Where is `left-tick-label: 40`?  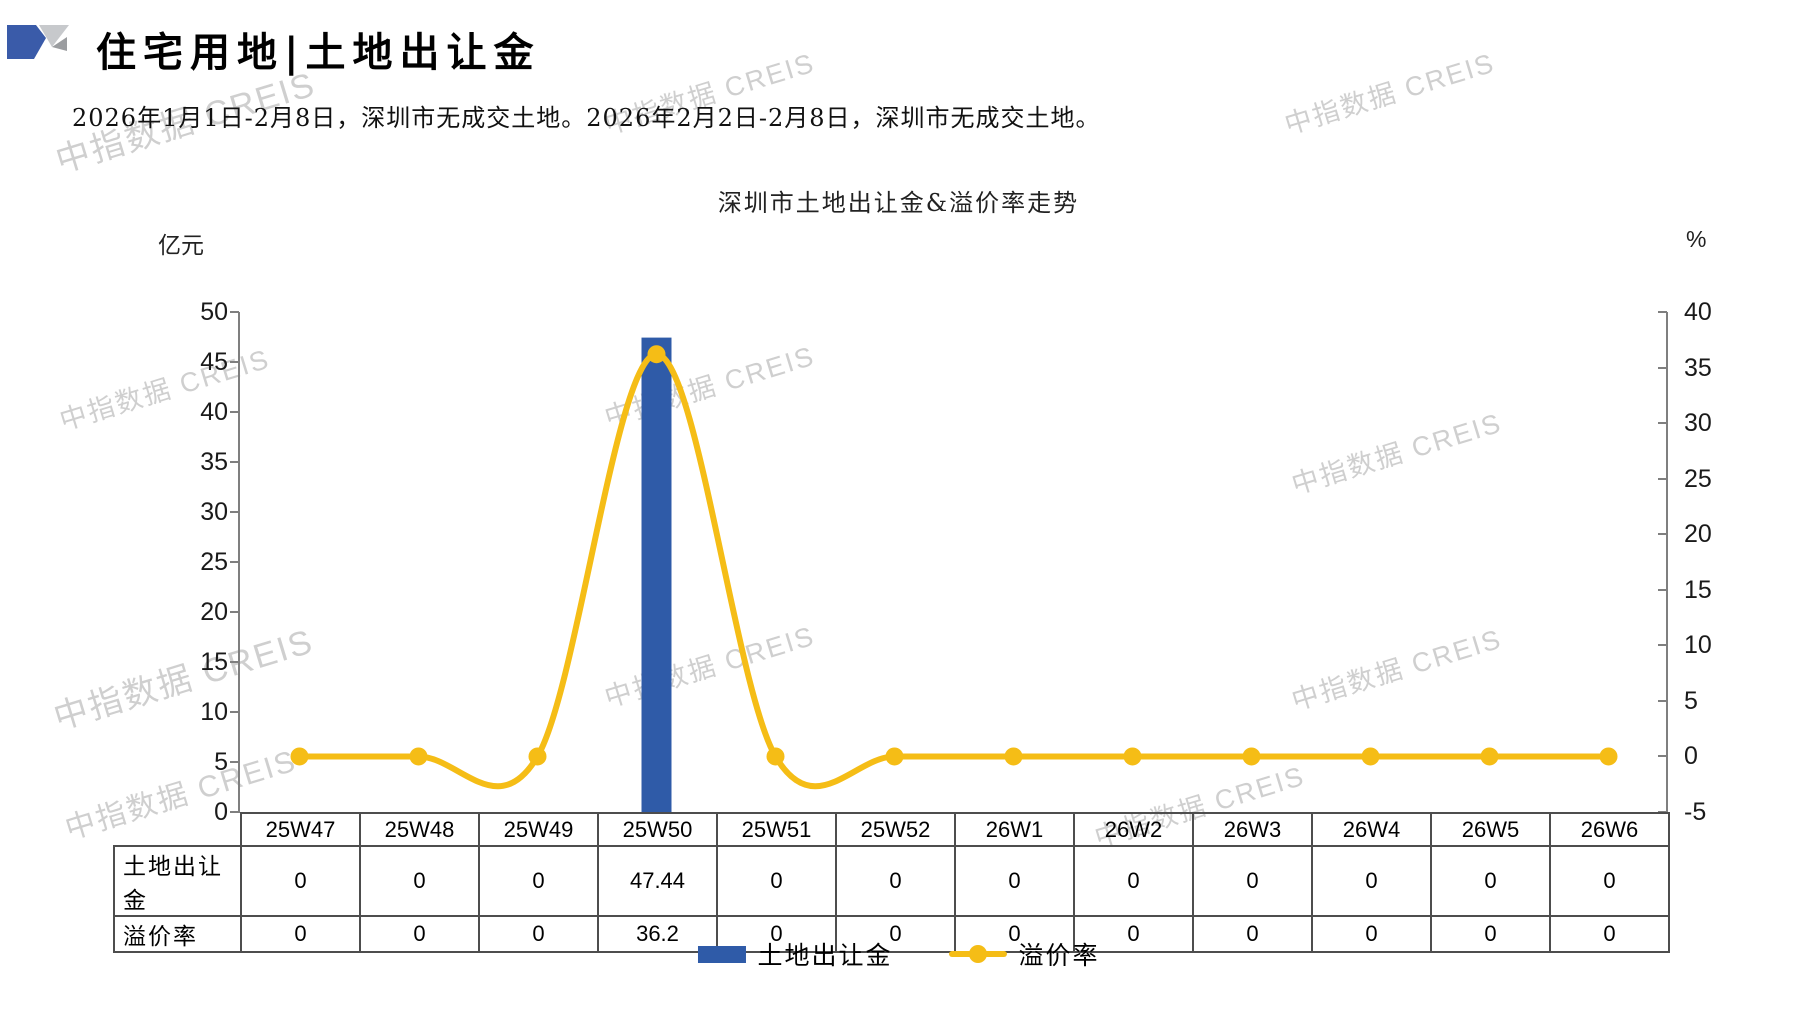
left-tick-label: 40 is located at coordinates (214, 412).